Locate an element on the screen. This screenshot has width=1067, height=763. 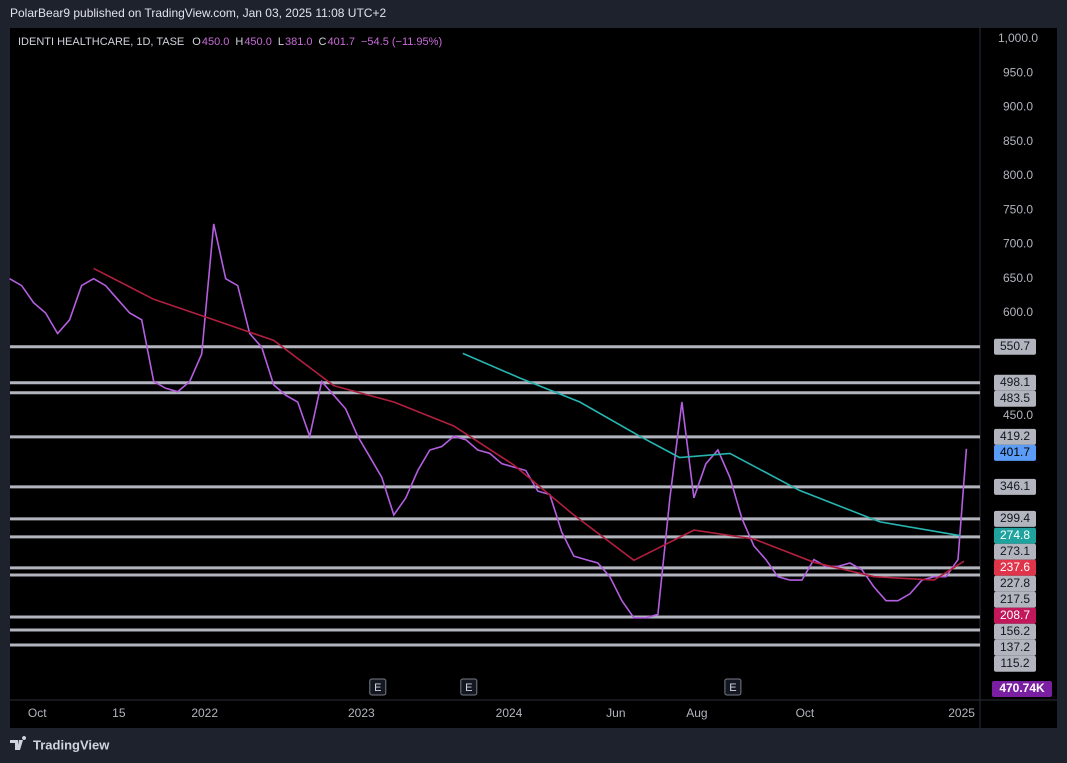
price-label: 227.8 is located at coordinates (1015, 583).